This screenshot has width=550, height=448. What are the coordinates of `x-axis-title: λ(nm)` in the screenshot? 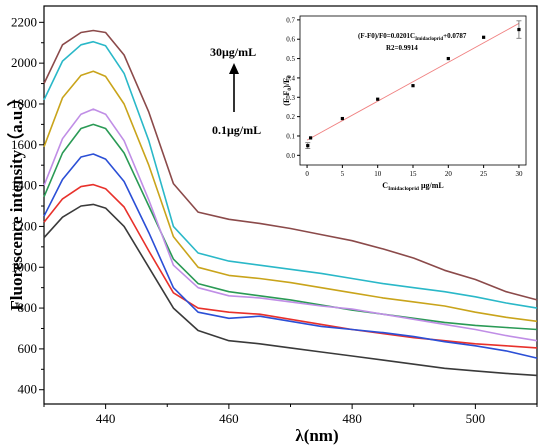 It's located at (316, 435).